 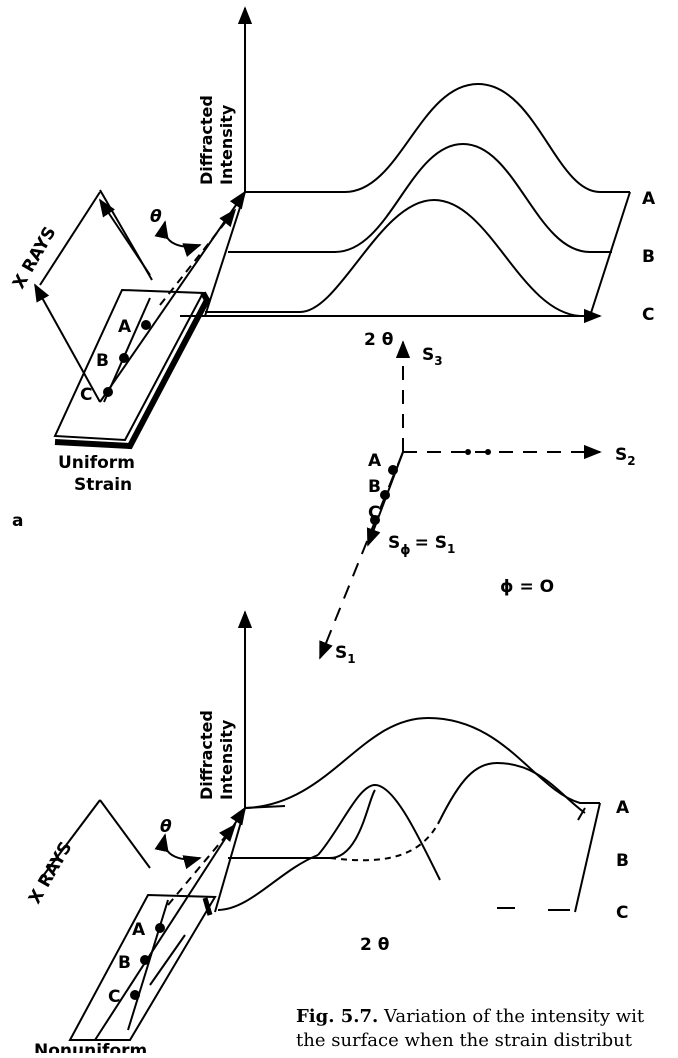 I want to click on panel-b-2theta-label: 2 θ, so click(x=374, y=945).